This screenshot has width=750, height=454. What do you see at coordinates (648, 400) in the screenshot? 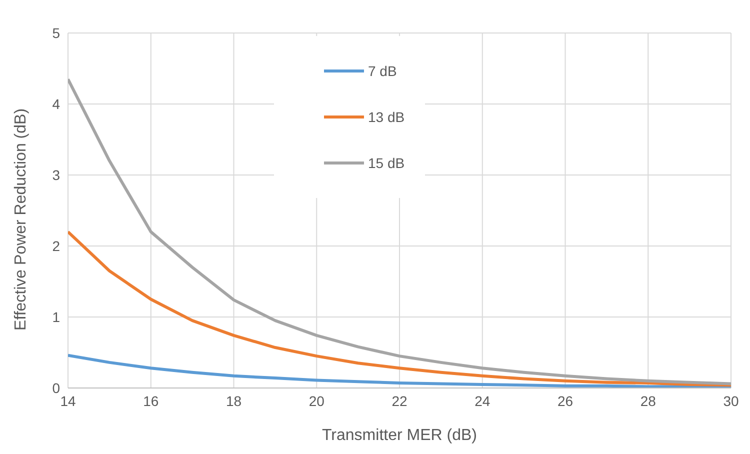
I see `x-tick-label: 28` at bounding box center [648, 400].